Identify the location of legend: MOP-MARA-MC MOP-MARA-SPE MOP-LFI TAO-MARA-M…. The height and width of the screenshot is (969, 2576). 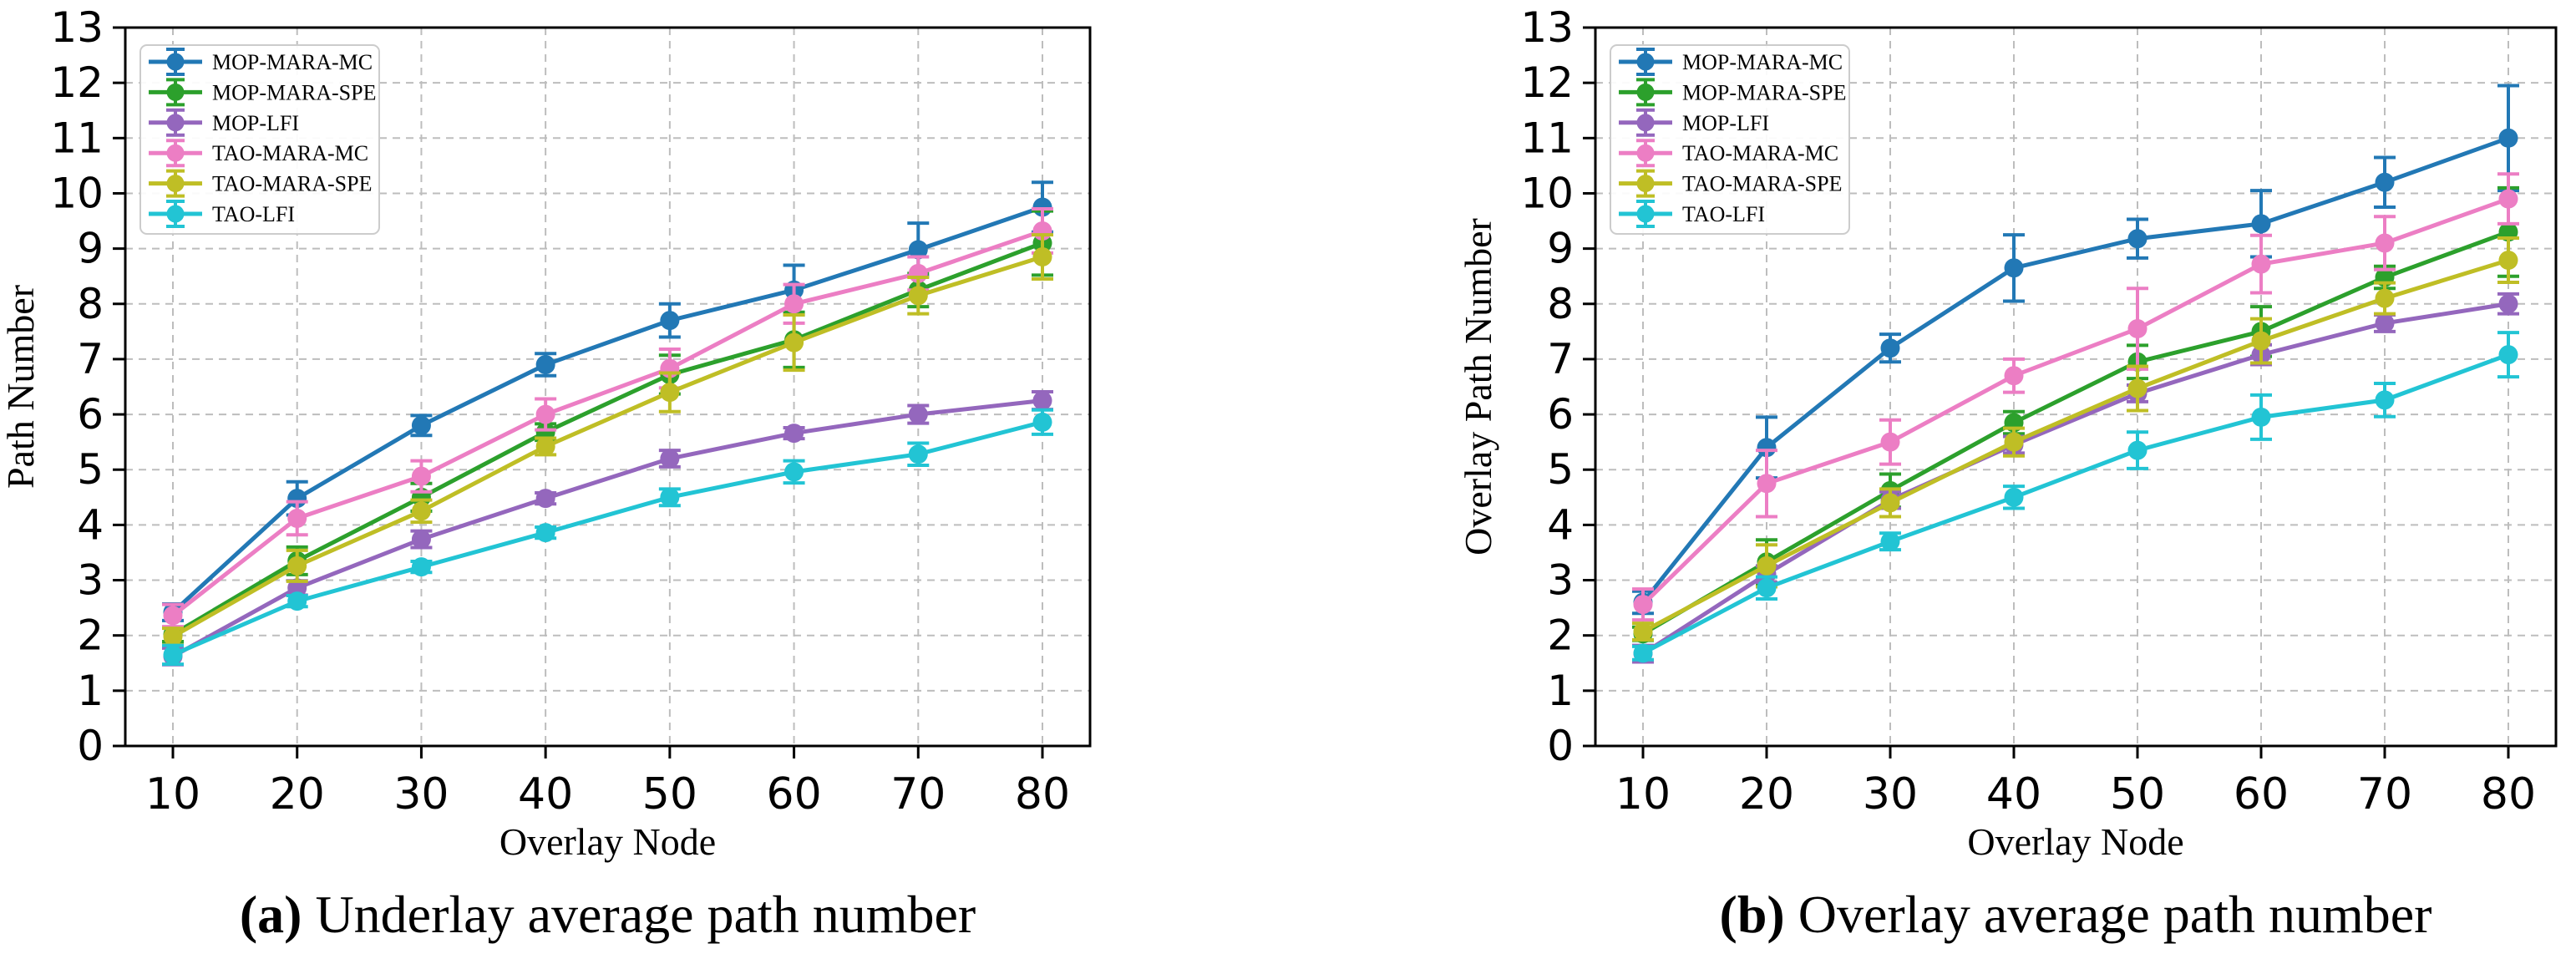
(259, 139).